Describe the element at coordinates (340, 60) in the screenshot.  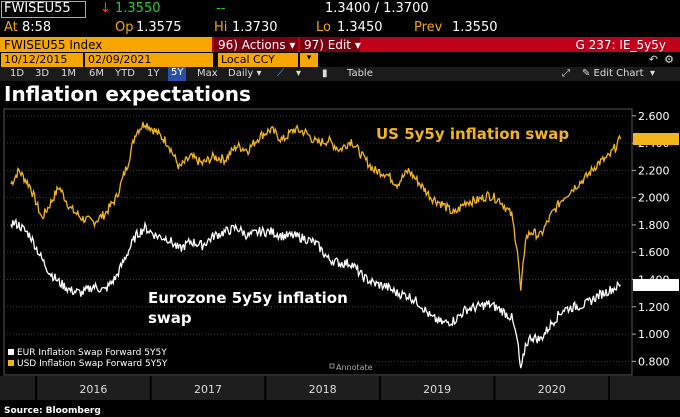
I see `date-range-bar: 10/12/2015 02/09/2021 Local CCY ▾ ↶ ⚙` at that location.